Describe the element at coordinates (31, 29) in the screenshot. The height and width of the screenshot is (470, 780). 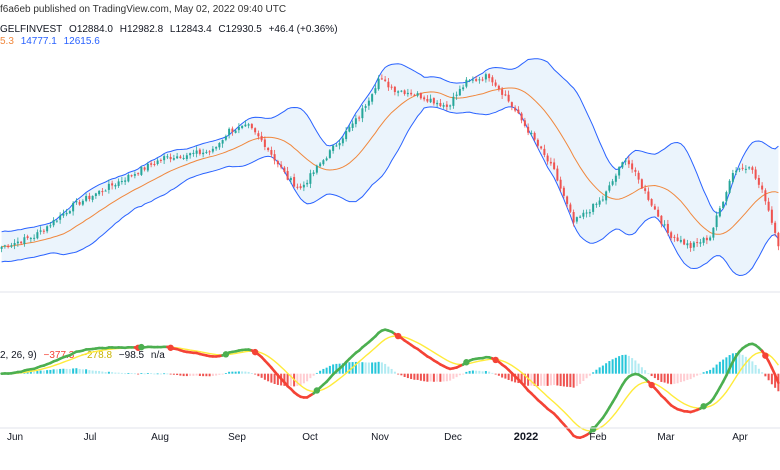
I see `symbol-label: GELFINVEST` at that location.